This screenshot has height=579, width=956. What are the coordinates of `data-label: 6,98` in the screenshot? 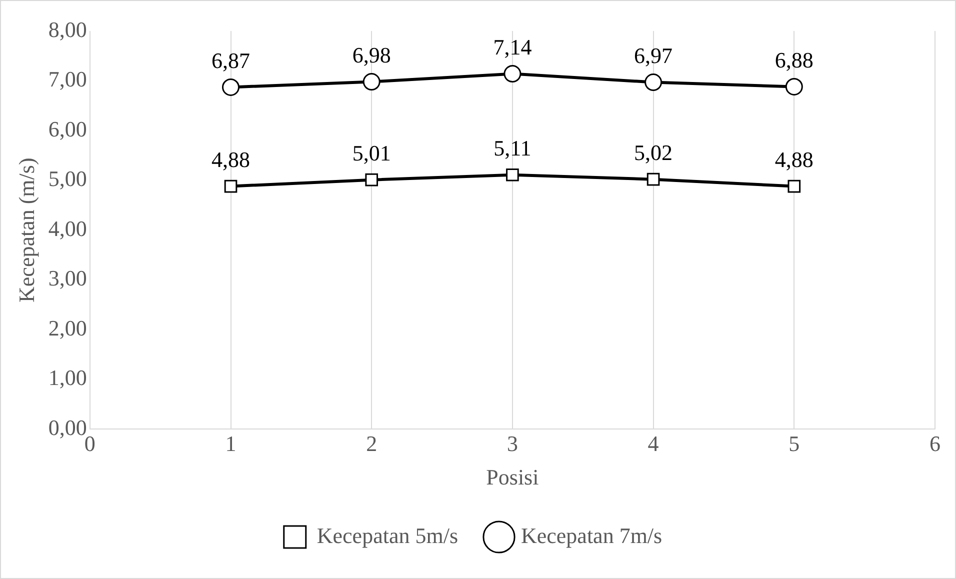 It's located at (371, 55).